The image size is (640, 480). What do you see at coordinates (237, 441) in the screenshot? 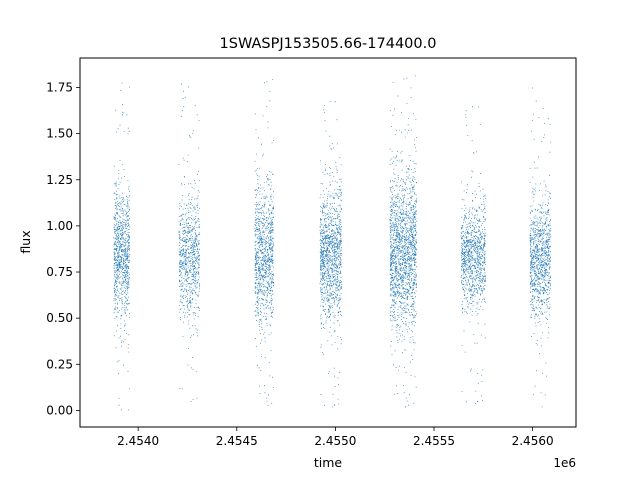
I see `x-tick-label: 2.4545` at bounding box center [237, 441].